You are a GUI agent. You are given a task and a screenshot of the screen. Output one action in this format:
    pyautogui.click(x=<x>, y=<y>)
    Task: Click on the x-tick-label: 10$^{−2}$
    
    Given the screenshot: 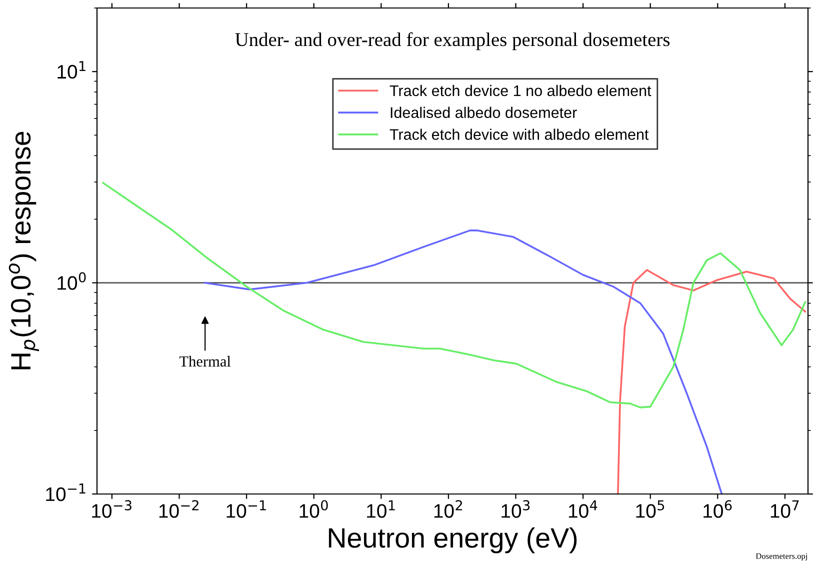 What is the action you would take?
    pyautogui.click(x=178, y=509)
    